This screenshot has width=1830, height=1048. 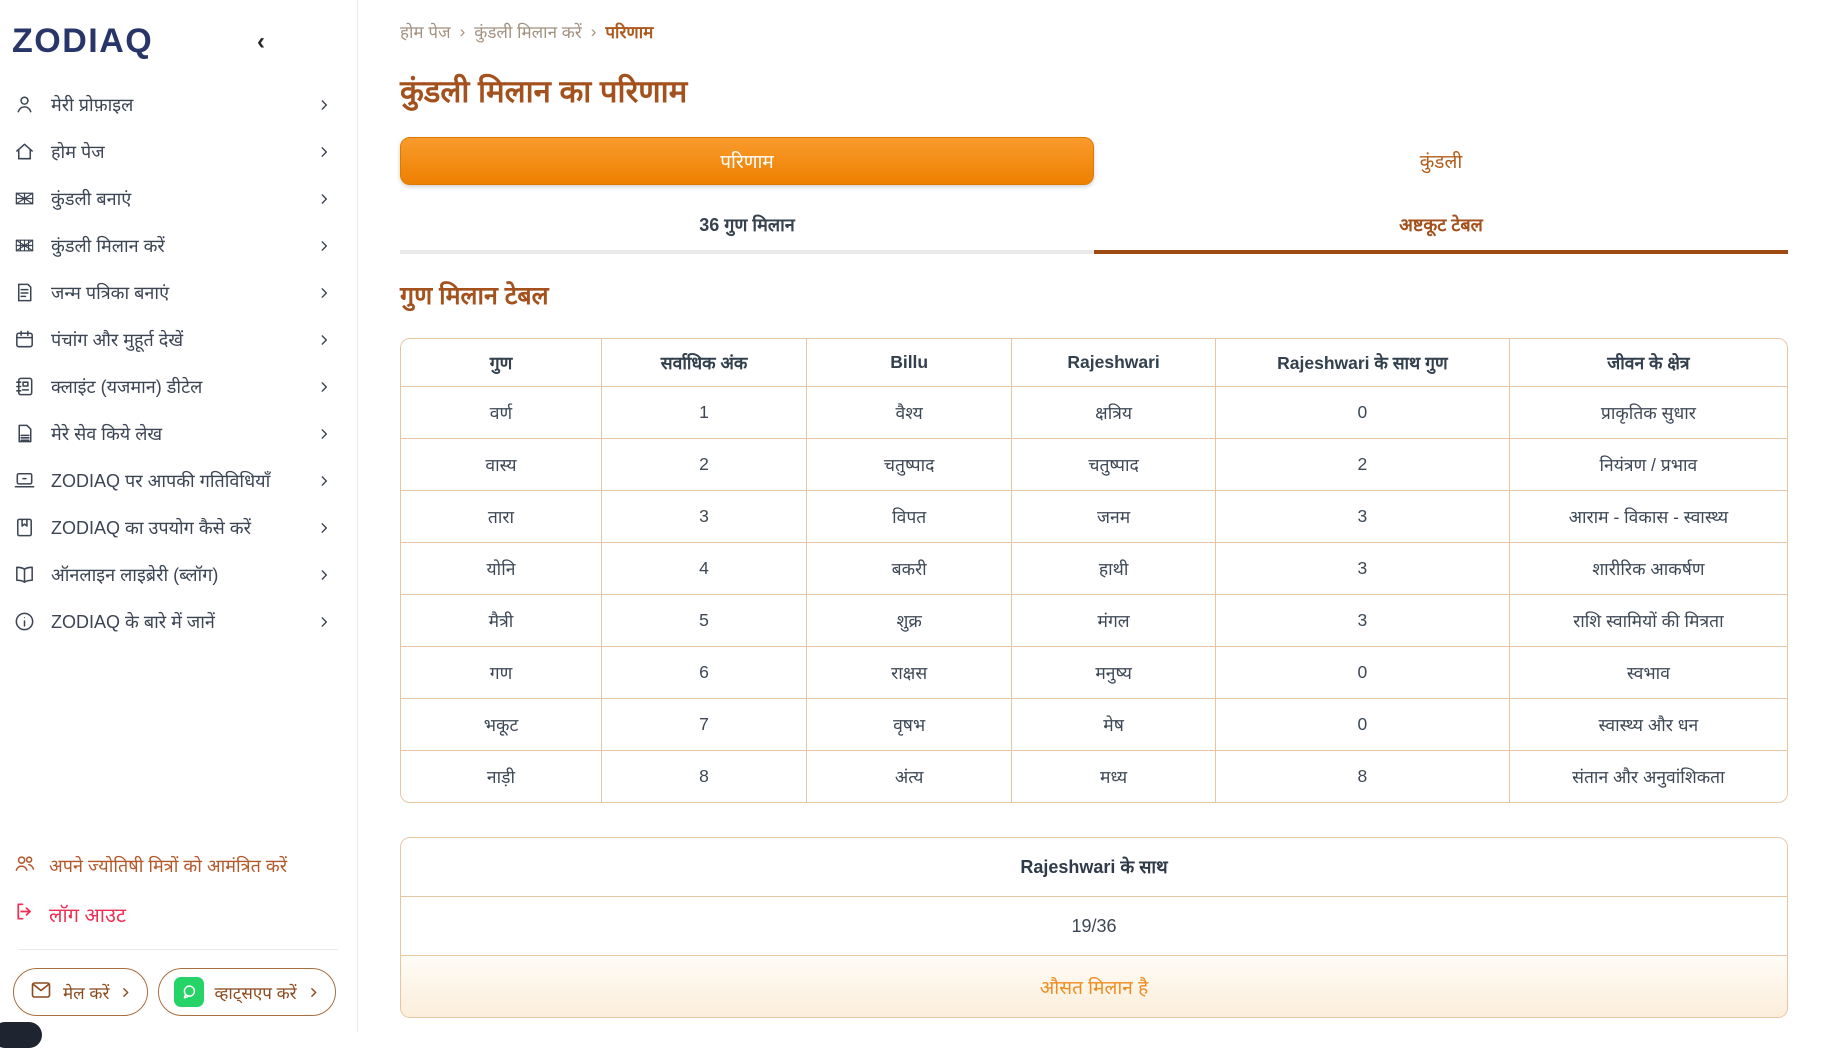 I want to click on table-row: योनि 4 बकरी हाथी 3 शारीरिक आकर्षण, so click(x=1094, y=569).